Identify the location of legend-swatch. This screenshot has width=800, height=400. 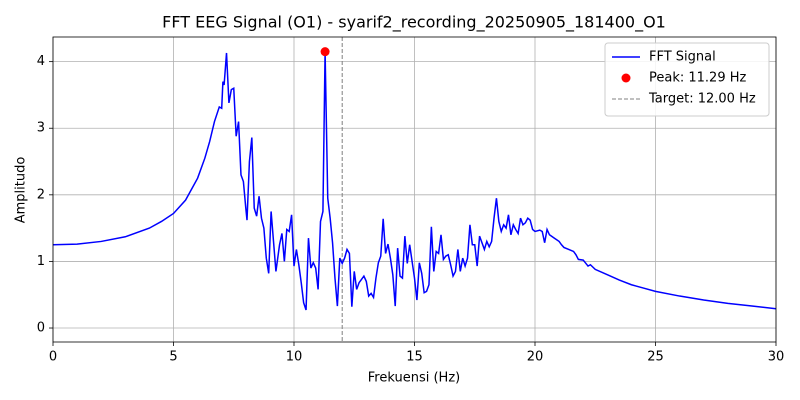
(626, 78).